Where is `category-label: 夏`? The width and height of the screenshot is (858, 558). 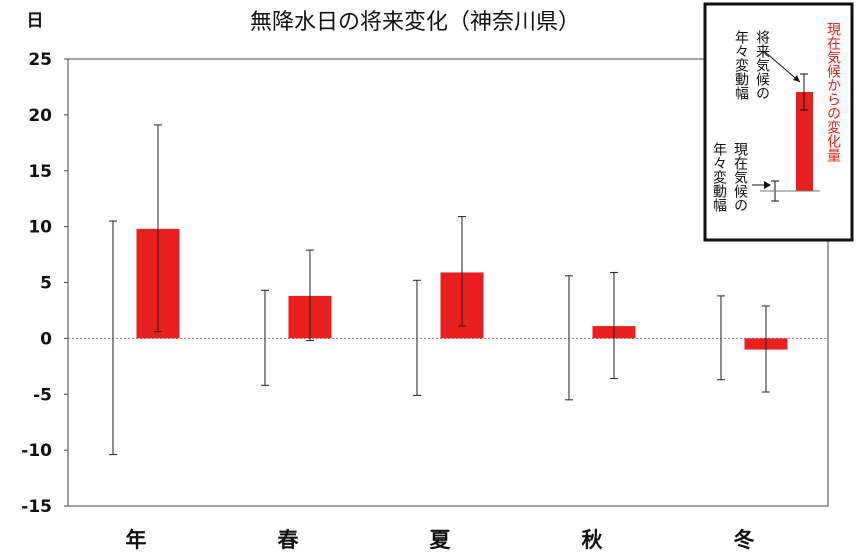
category-label: 夏 is located at coordinates (441, 540).